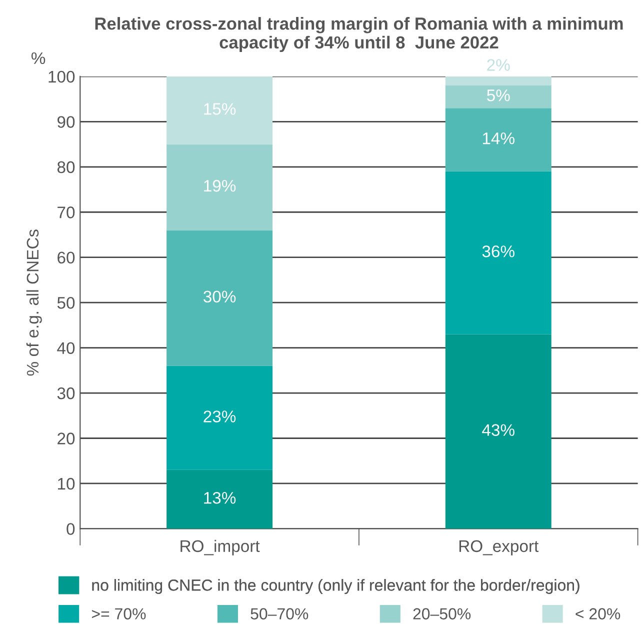 This screenshot has height=637, width=641. What do you see at coordinates (359, 34) in the screenshot?
I see `chart-title: Relative cross-zonal trading margin of Romania with a minimum capacity of 34% until 8 June 2022` at bounding box center [359, 34].